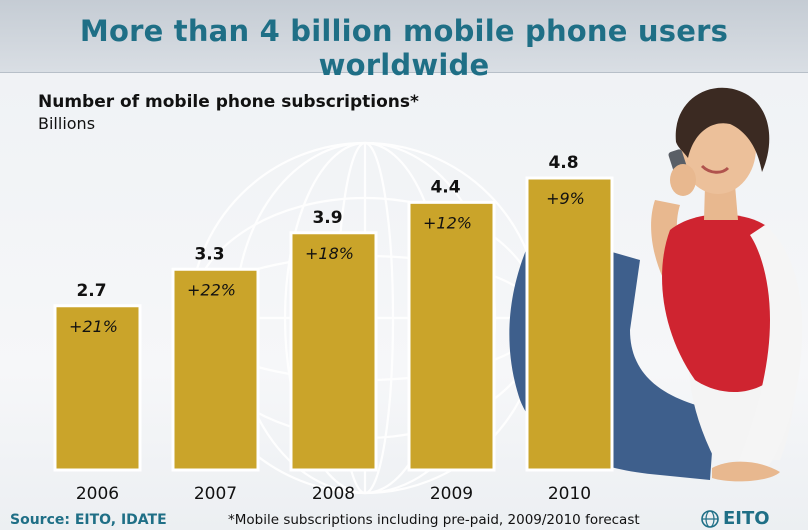  I want to click on eito-logo: EITO, so click(735, 518).